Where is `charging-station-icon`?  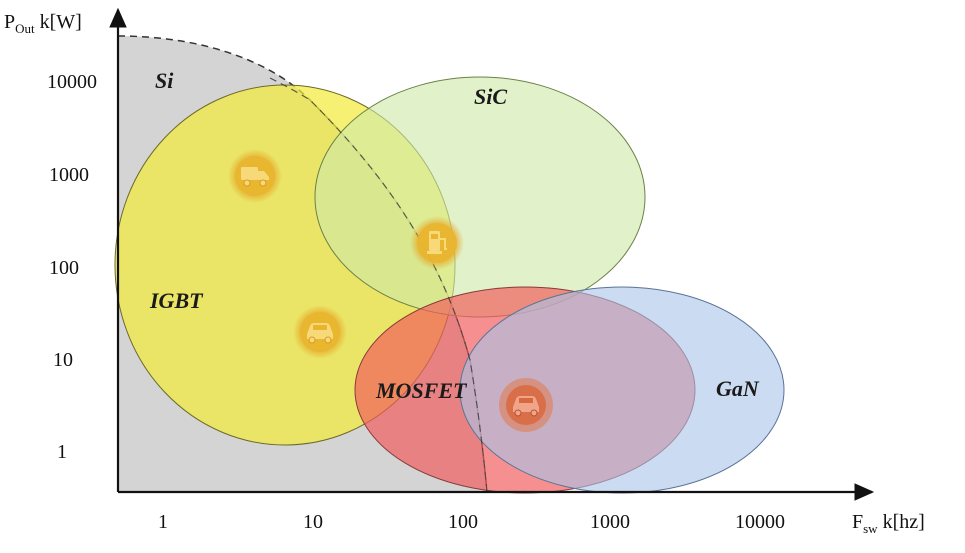 charging-station-icon is located at coordinates (437, 243).